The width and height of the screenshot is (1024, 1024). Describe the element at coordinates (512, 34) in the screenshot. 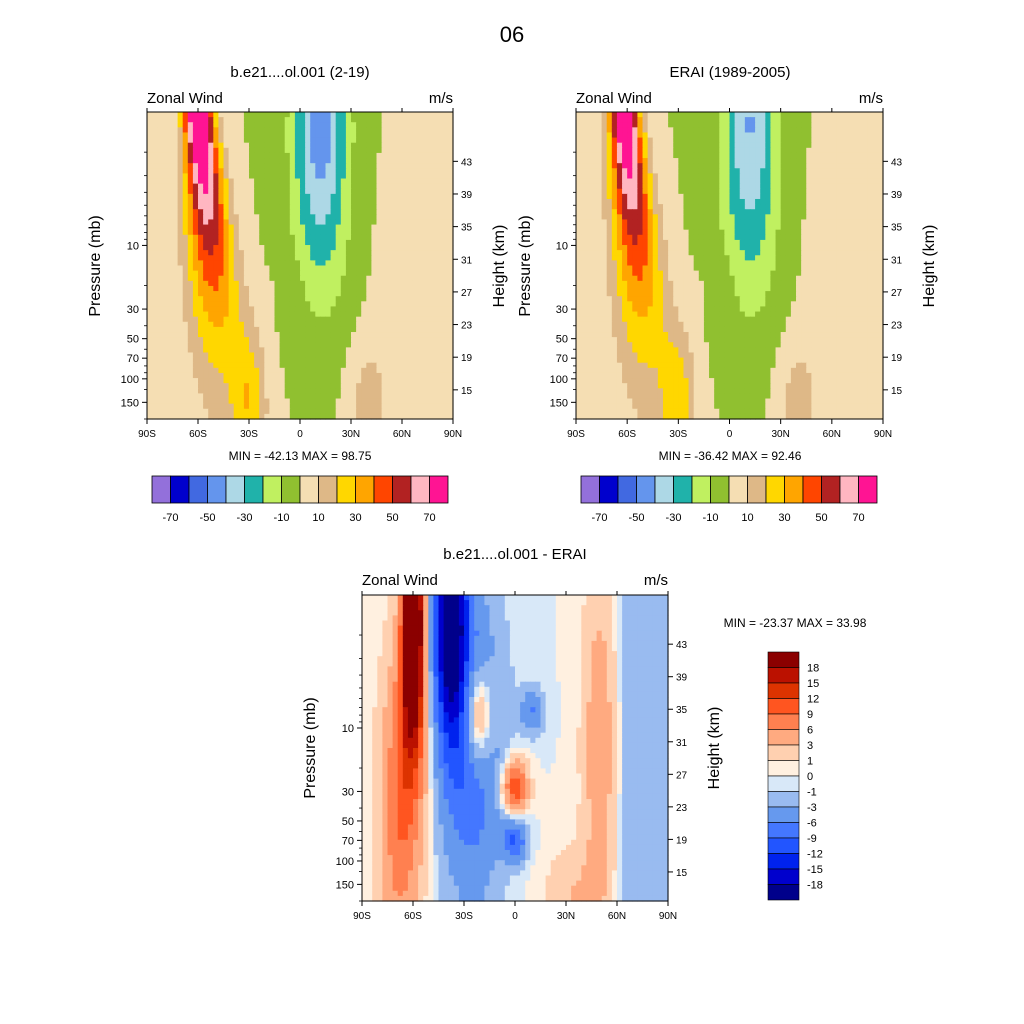

I see `page-title: 06` at that location.